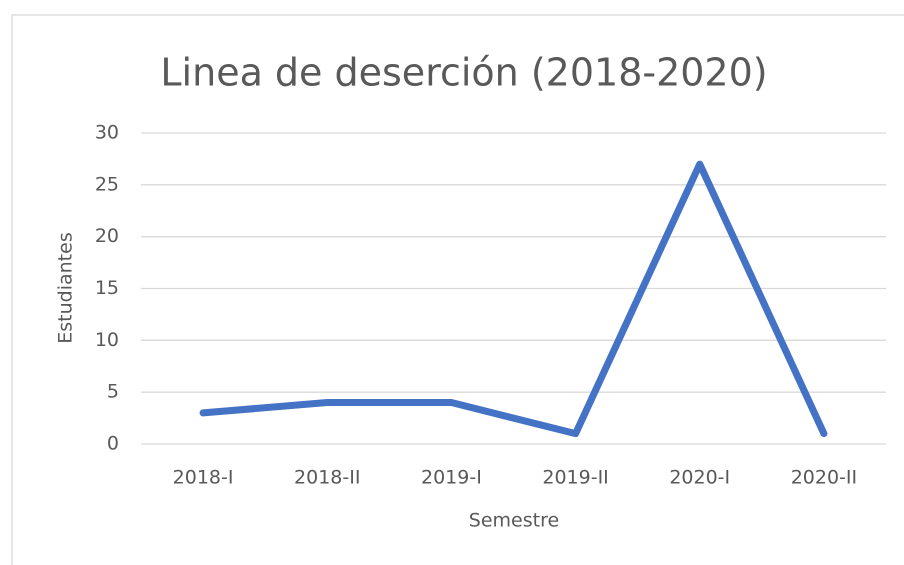 This screenshot has height=565, width=904. I want to click on y-tick-label: 10, so click(107, 340).